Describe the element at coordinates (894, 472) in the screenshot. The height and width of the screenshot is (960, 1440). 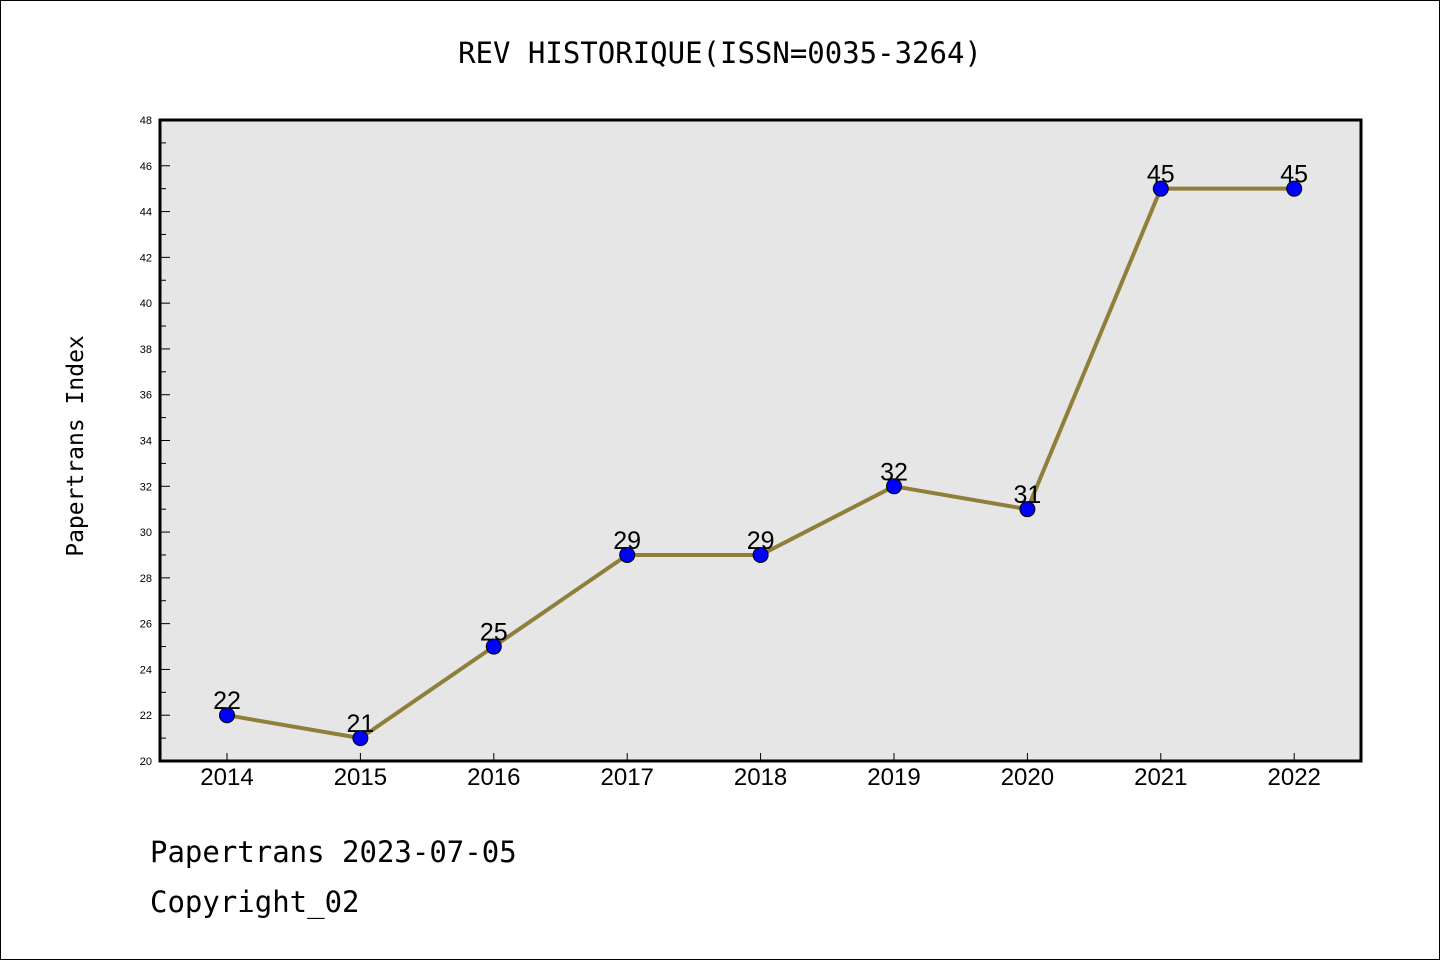
I see `data-label: 32` at that location.